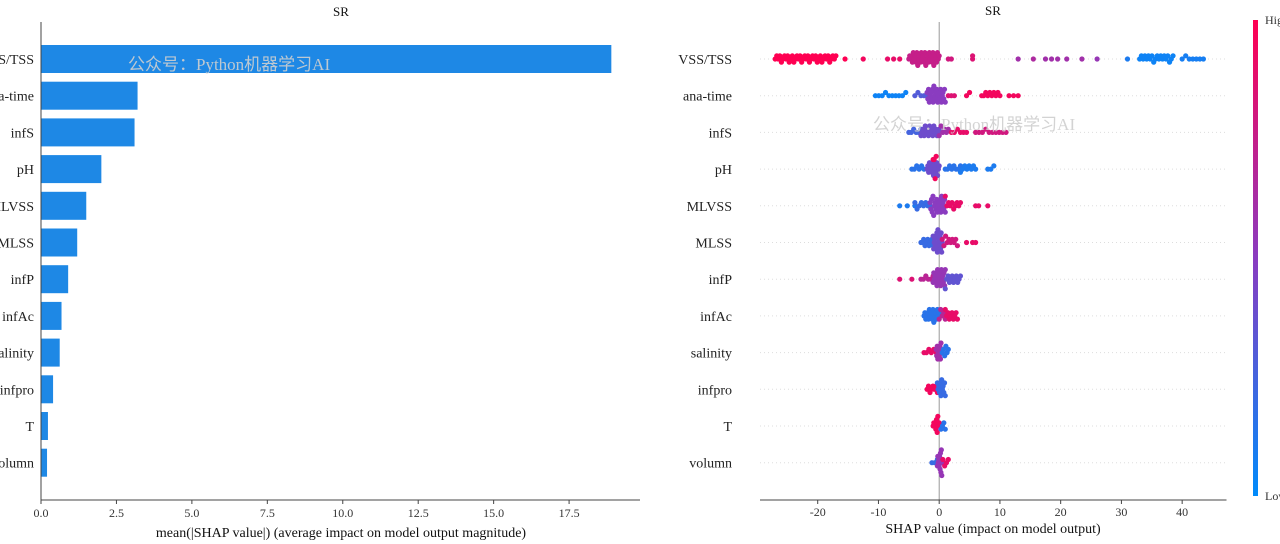  Describe the element at coordinates (1272, 496) in the screenshot. I see `colorbar-low-label: Low` at that location.